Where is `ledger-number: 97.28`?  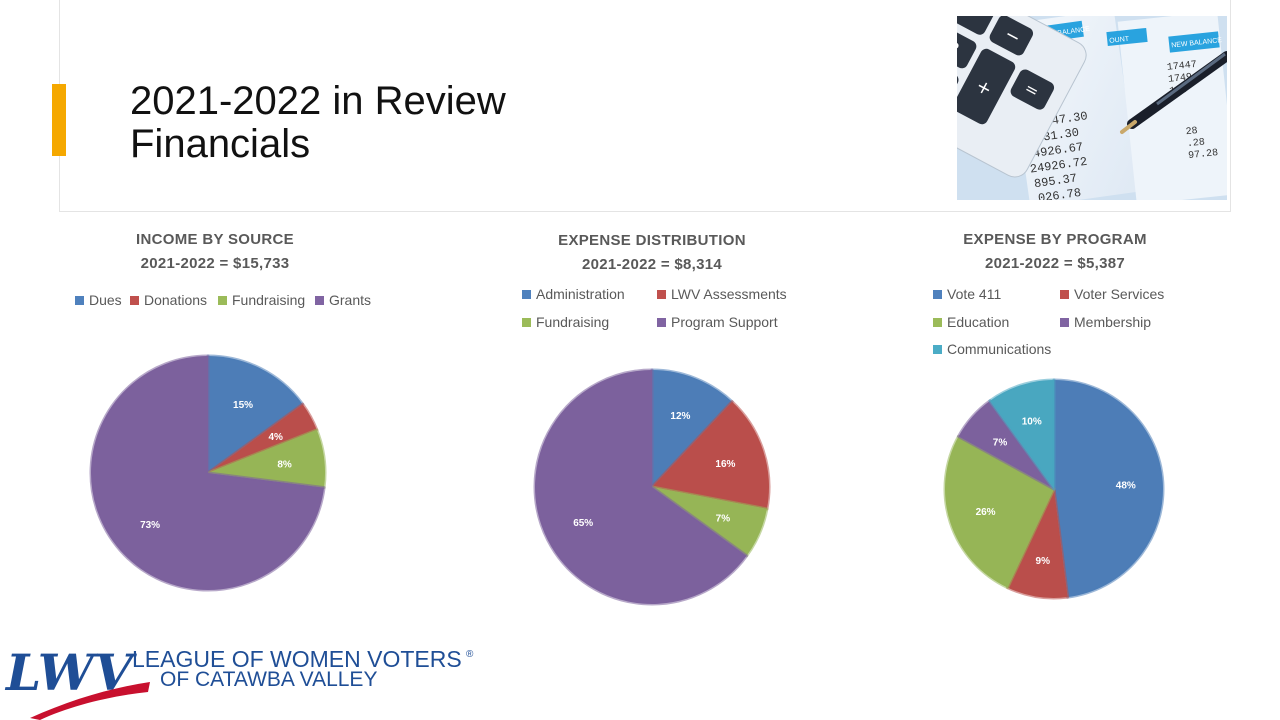 ledger-number: 97.28 is located at coordinates (1203, 155).